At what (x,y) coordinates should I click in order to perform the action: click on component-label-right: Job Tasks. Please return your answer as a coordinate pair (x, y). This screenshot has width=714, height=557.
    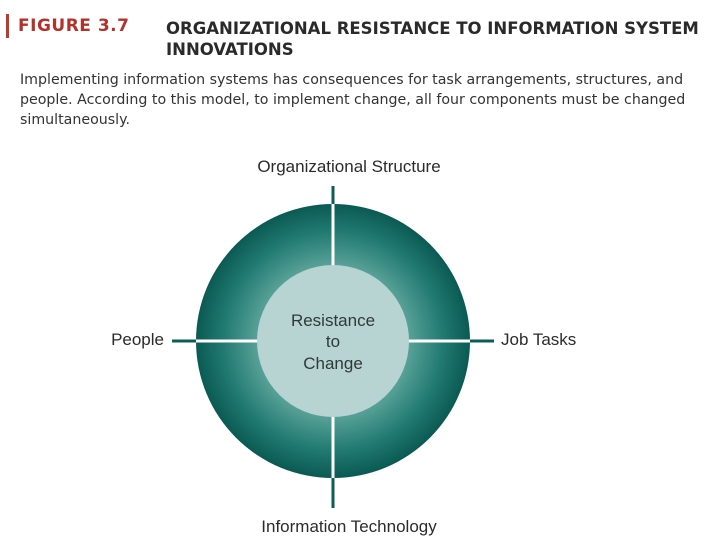
    Looking at the image, I should click on (538, 339).